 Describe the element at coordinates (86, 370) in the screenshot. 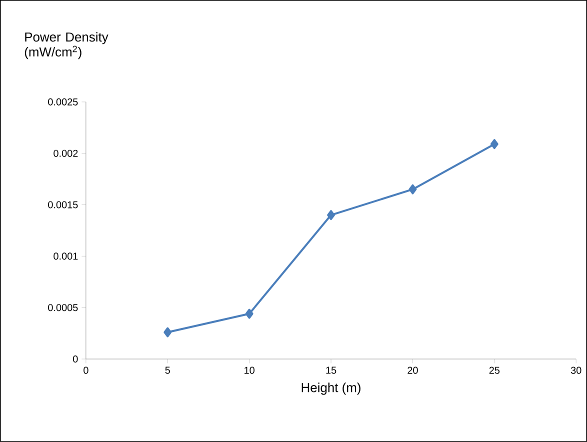

I see `x-tick-label: 0` at that location.